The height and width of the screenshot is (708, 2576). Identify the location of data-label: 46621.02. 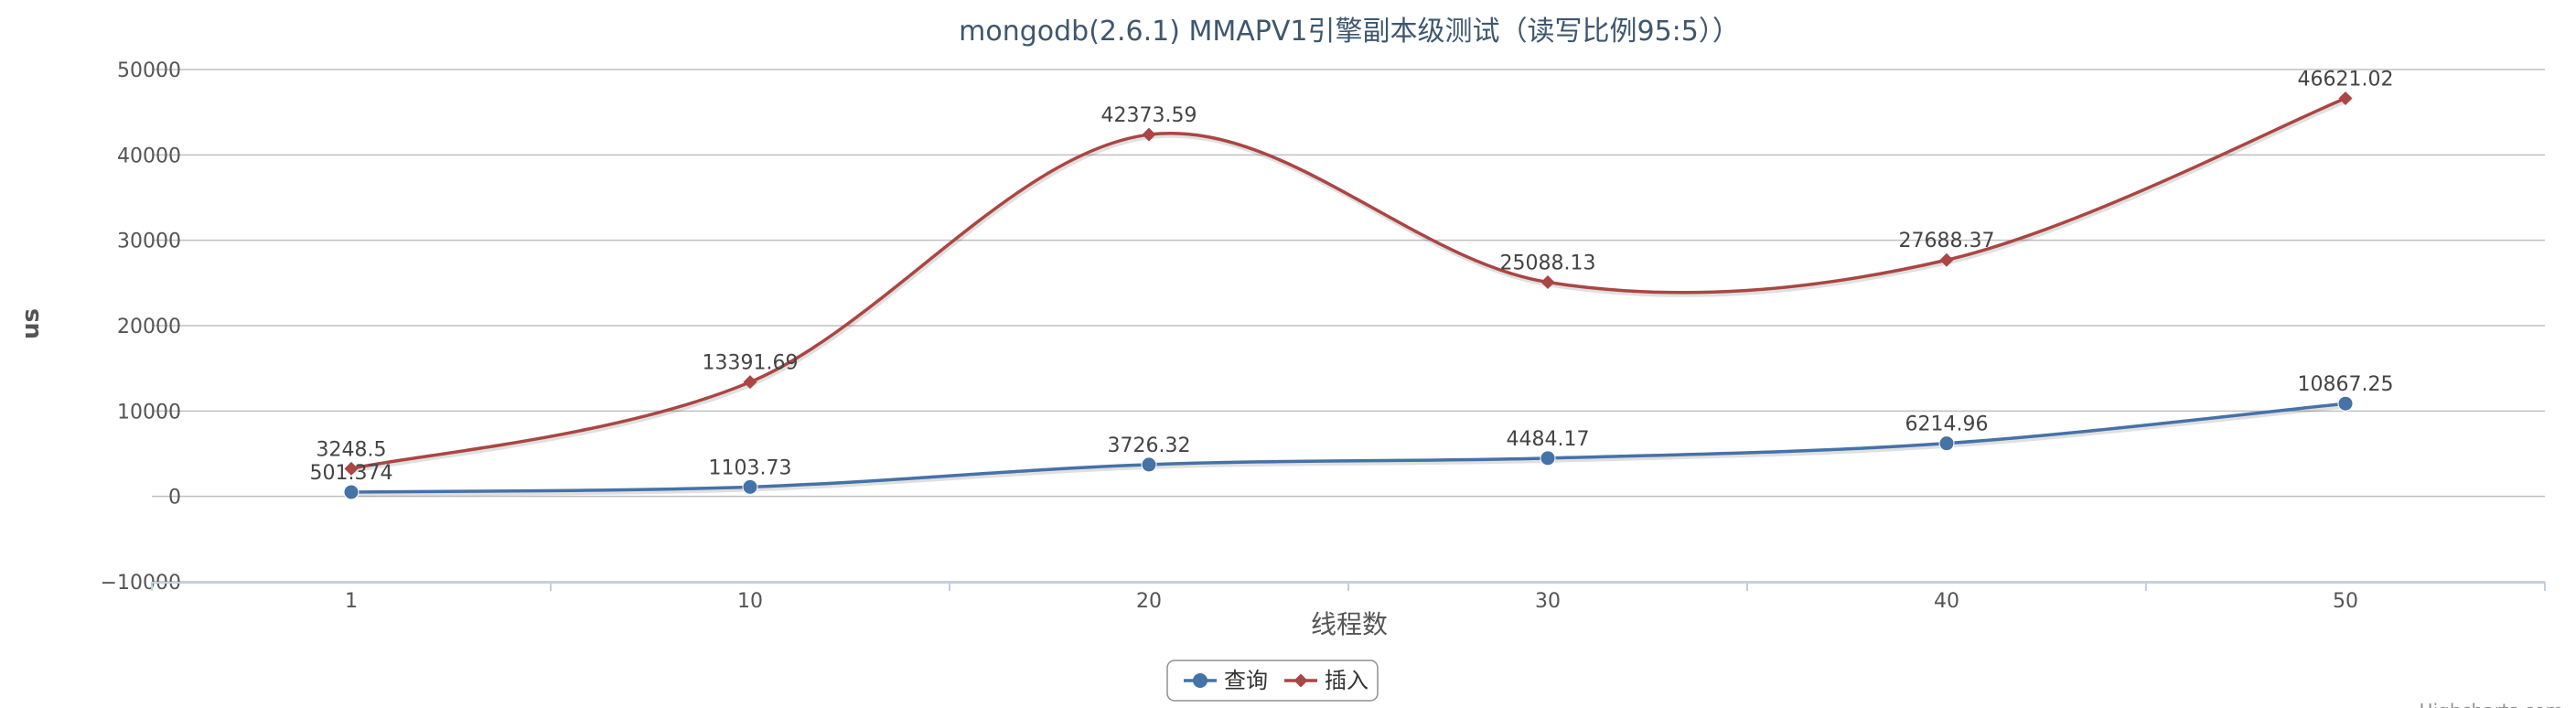
(2346, 80).